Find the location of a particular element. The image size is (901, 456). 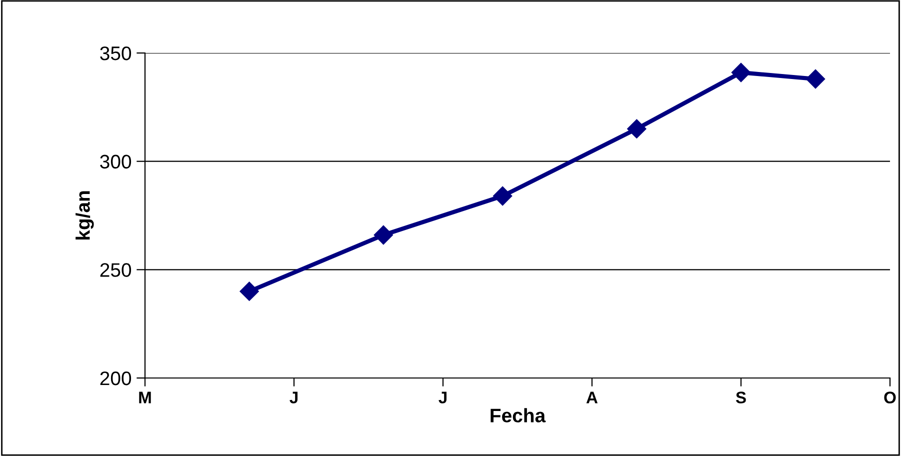

y-tick-label: 300 is located at coordinates (116, 161).